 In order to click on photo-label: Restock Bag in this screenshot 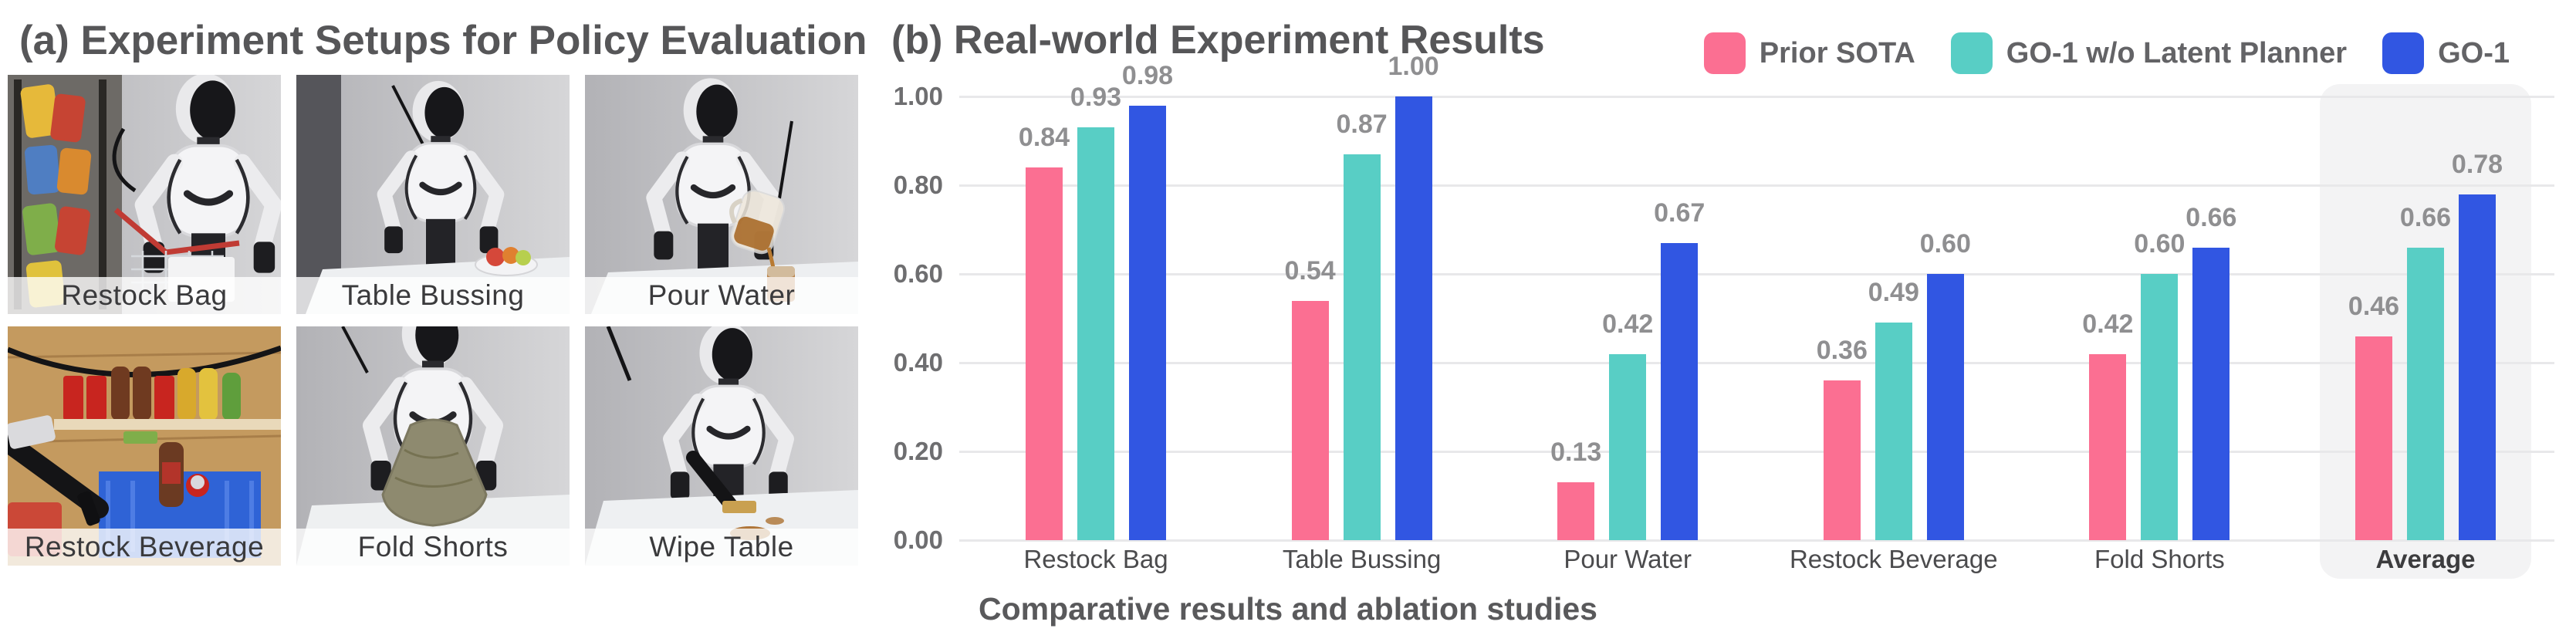, I will do `click(144, 295)`.